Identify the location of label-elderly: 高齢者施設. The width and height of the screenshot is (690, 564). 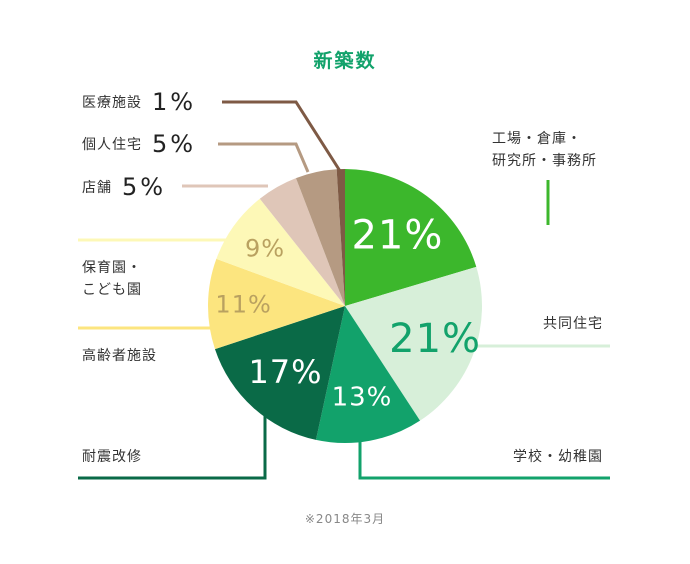
(119, 356).